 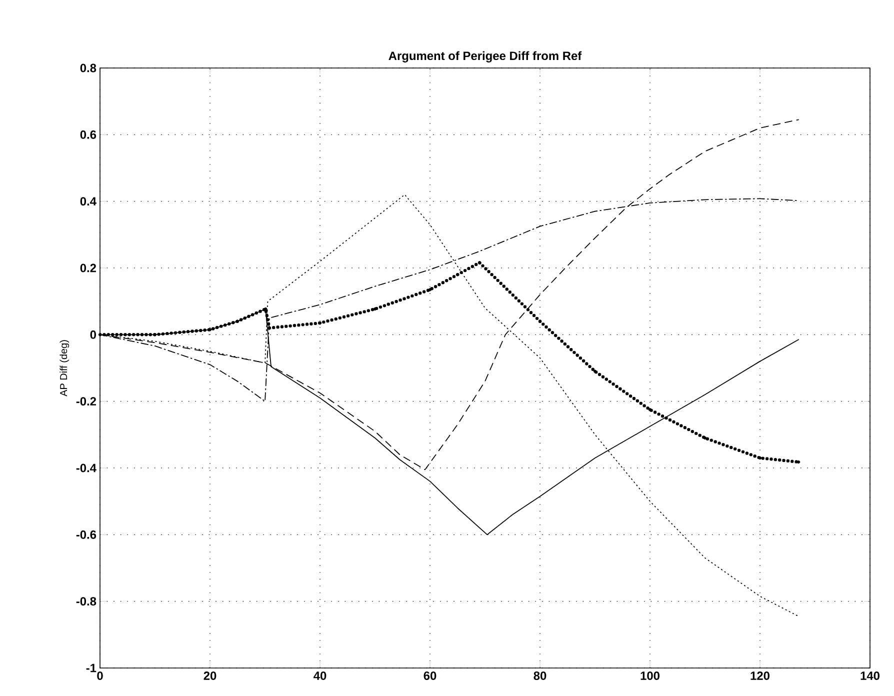 What do you see at coordinates (870, 676) in the screenshot?
I see `x-tick-label: 140` at bounding box center [870, 676].